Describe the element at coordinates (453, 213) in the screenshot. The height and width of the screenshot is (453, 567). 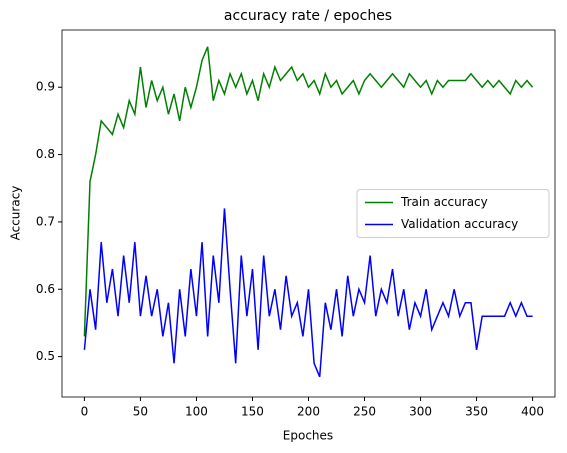
I see `legend-box` at that location.